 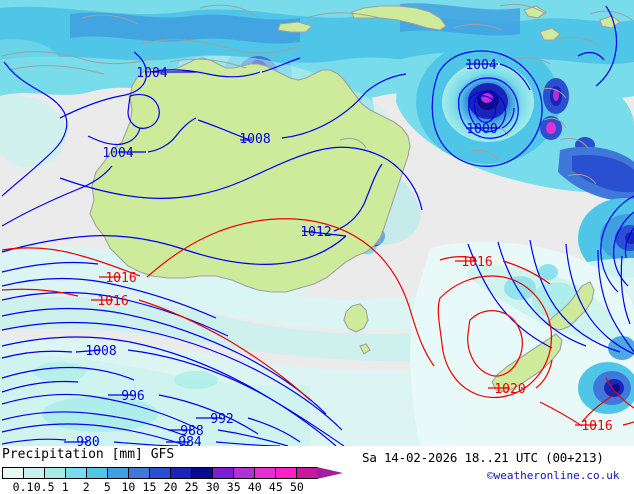 I want to click on isobar-label: 996, so click(x=132, y=396).